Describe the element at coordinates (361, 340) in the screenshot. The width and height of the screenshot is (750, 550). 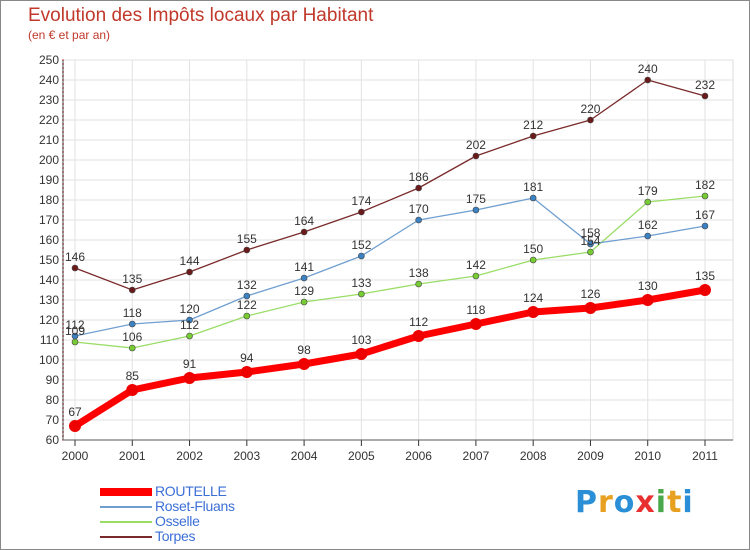
I see `data-label-routelle: 103` at that location.